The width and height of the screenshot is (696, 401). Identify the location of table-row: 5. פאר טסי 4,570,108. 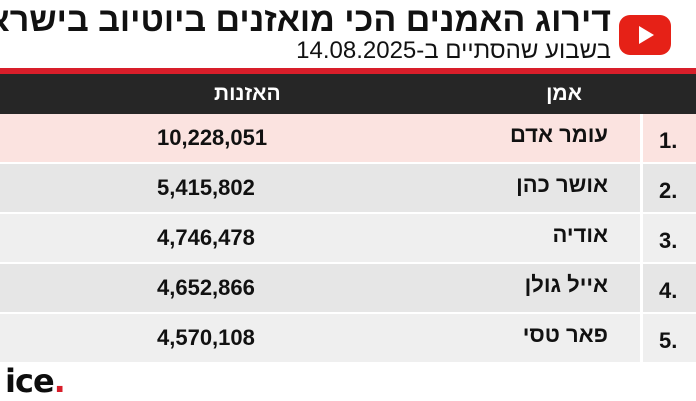
(348, 338).